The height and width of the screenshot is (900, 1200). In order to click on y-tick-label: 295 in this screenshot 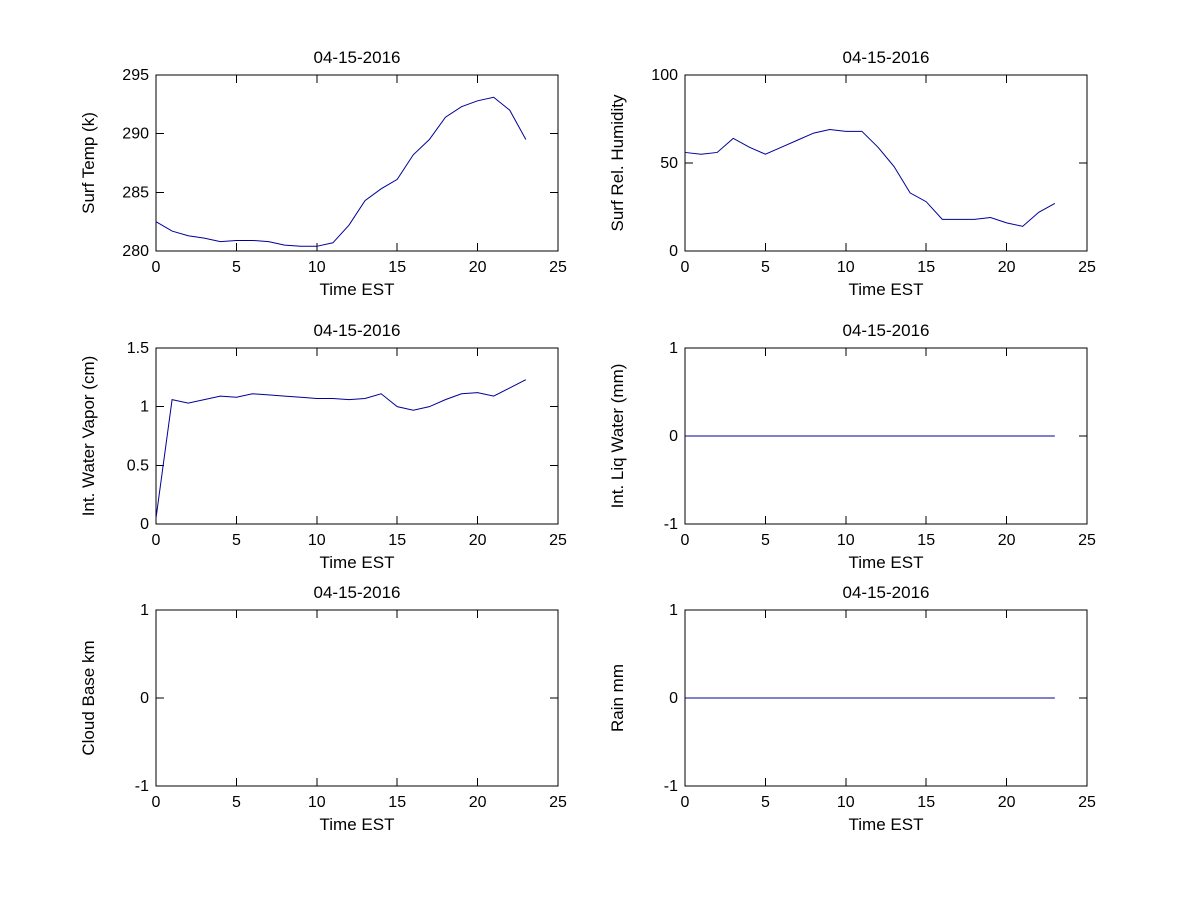, I will do `click(135, 75)`.